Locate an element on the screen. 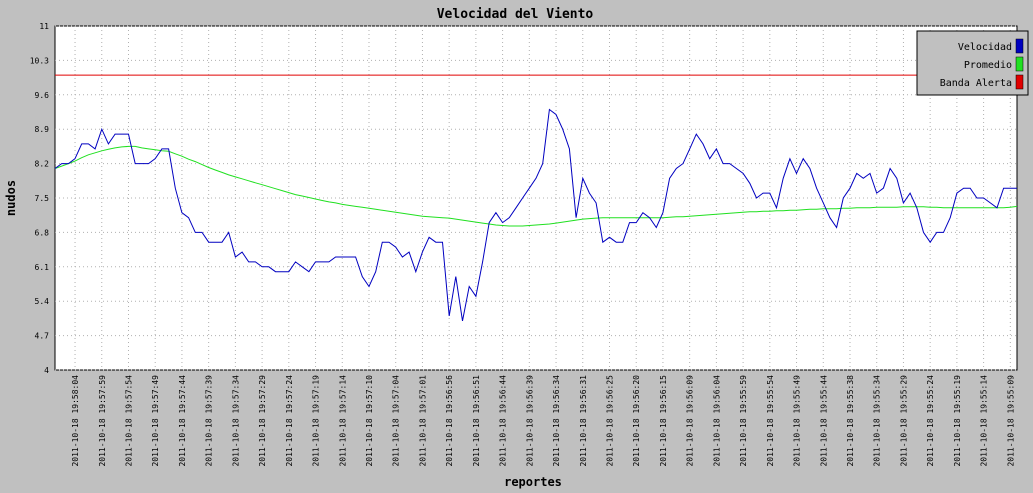  x-tick-label: 2011-10-18 19:57:19 is located at coordinates (316, 421).